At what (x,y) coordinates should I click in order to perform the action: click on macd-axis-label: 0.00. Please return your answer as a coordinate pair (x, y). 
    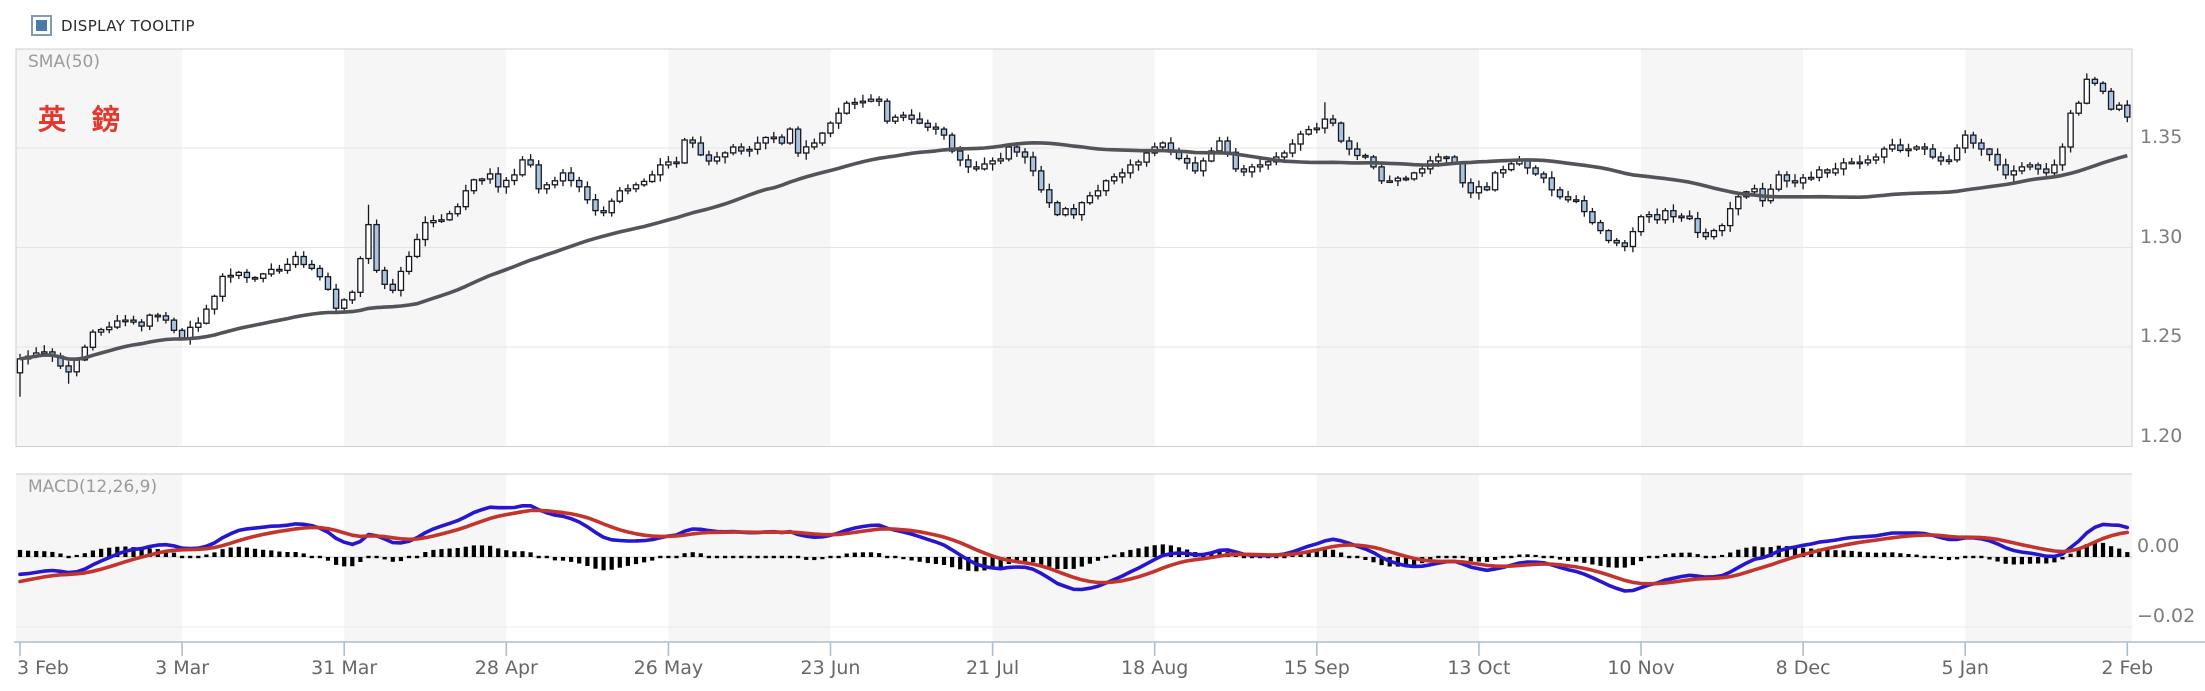
    Looking at the image, I should click on (2158, 546).